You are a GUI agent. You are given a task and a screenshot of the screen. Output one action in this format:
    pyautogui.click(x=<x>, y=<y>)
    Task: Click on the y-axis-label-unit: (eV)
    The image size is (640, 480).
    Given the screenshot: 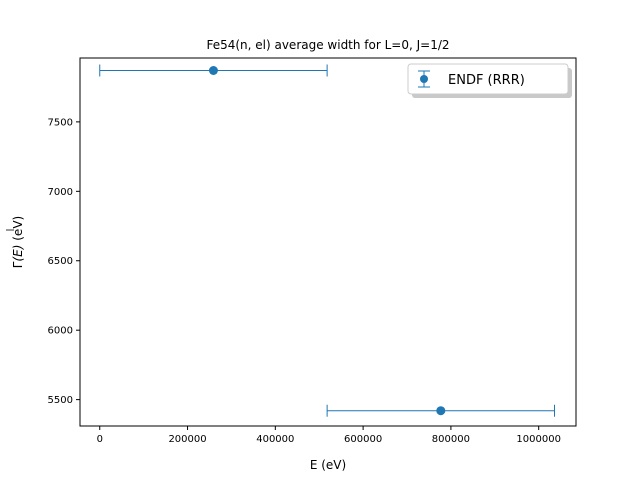 What is the action you would take?
    pyautogui.click(x=18, y=230)
    